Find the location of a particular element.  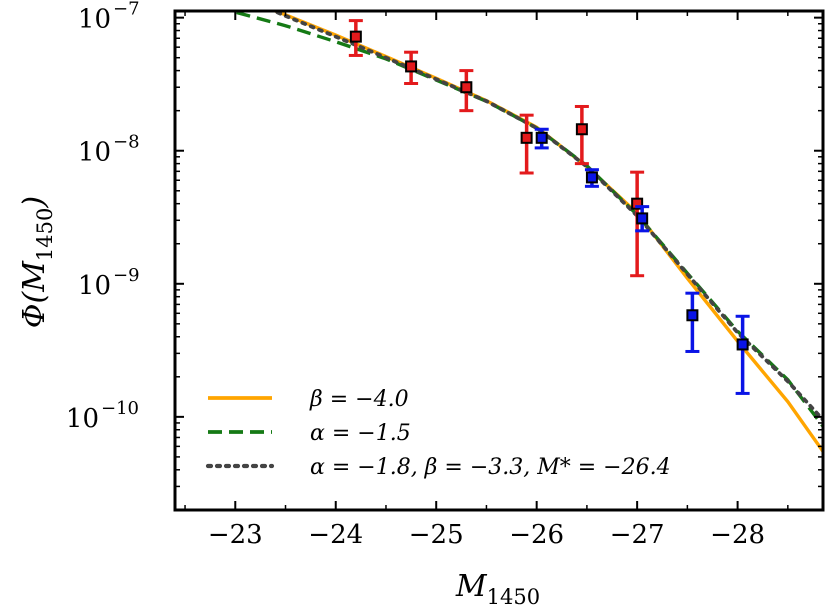

legend-label: α = −1.5 is located at coordinates (360, 433).